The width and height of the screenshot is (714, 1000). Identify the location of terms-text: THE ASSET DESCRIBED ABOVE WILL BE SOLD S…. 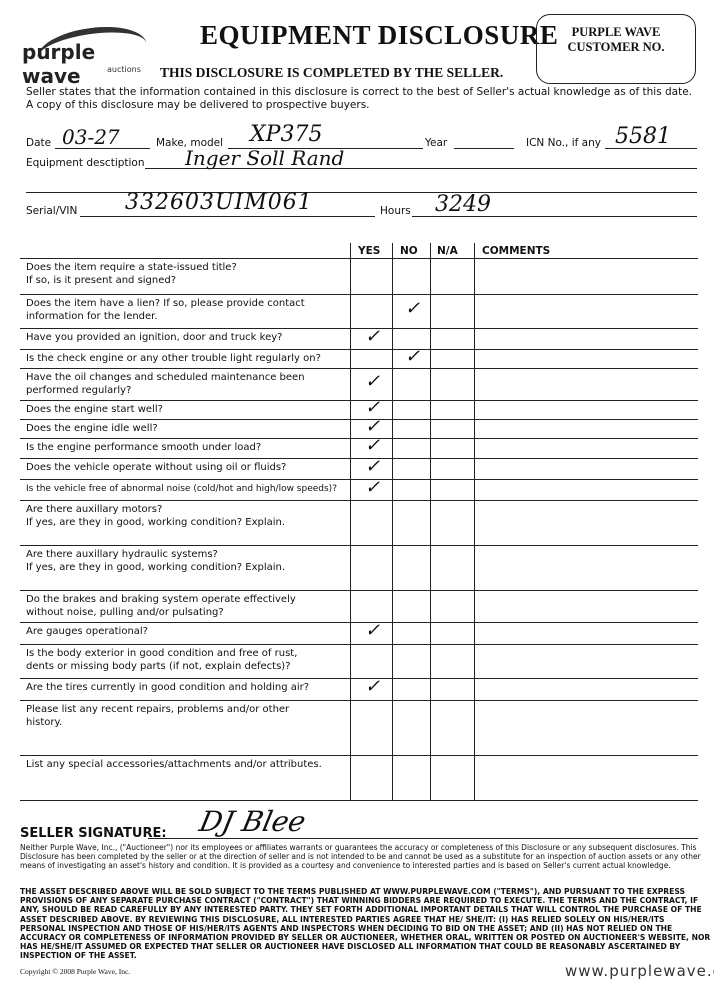
(365, 924).